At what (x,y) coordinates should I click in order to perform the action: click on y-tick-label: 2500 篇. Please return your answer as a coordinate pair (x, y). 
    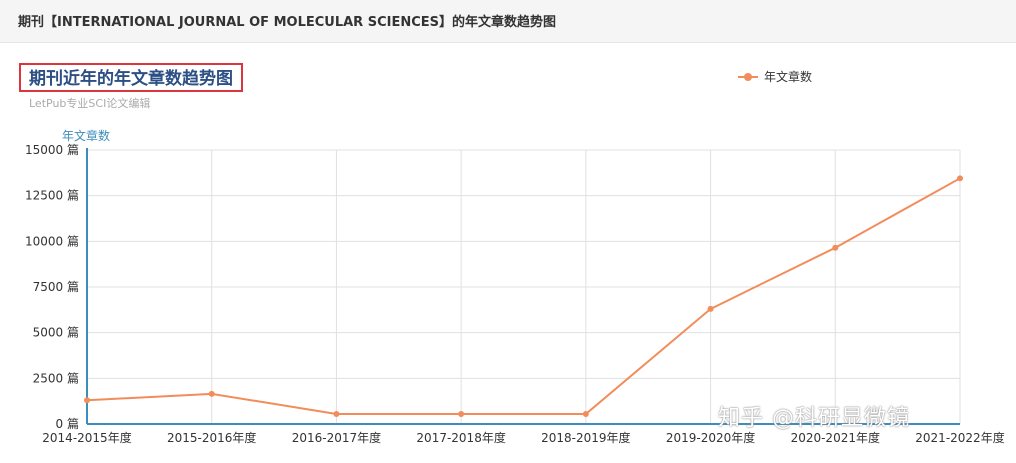
    Looking at the image, I should click on (56, 377).